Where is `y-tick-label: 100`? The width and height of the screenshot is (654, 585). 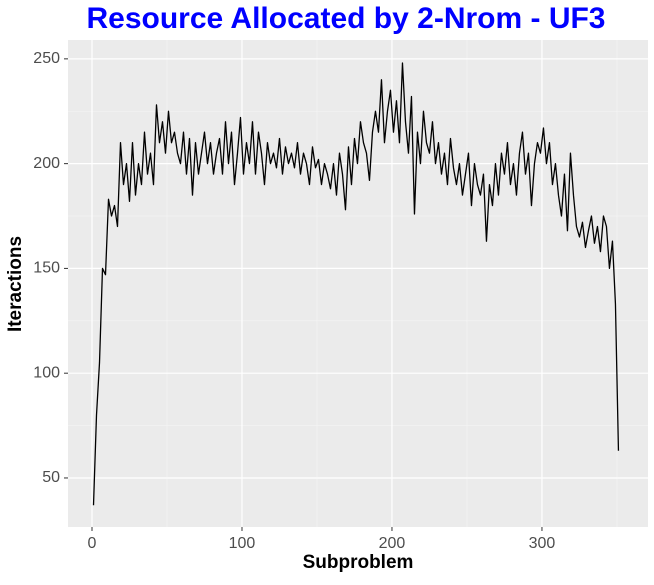 y-tick-label: 100 is located at coordinates (46, 372).